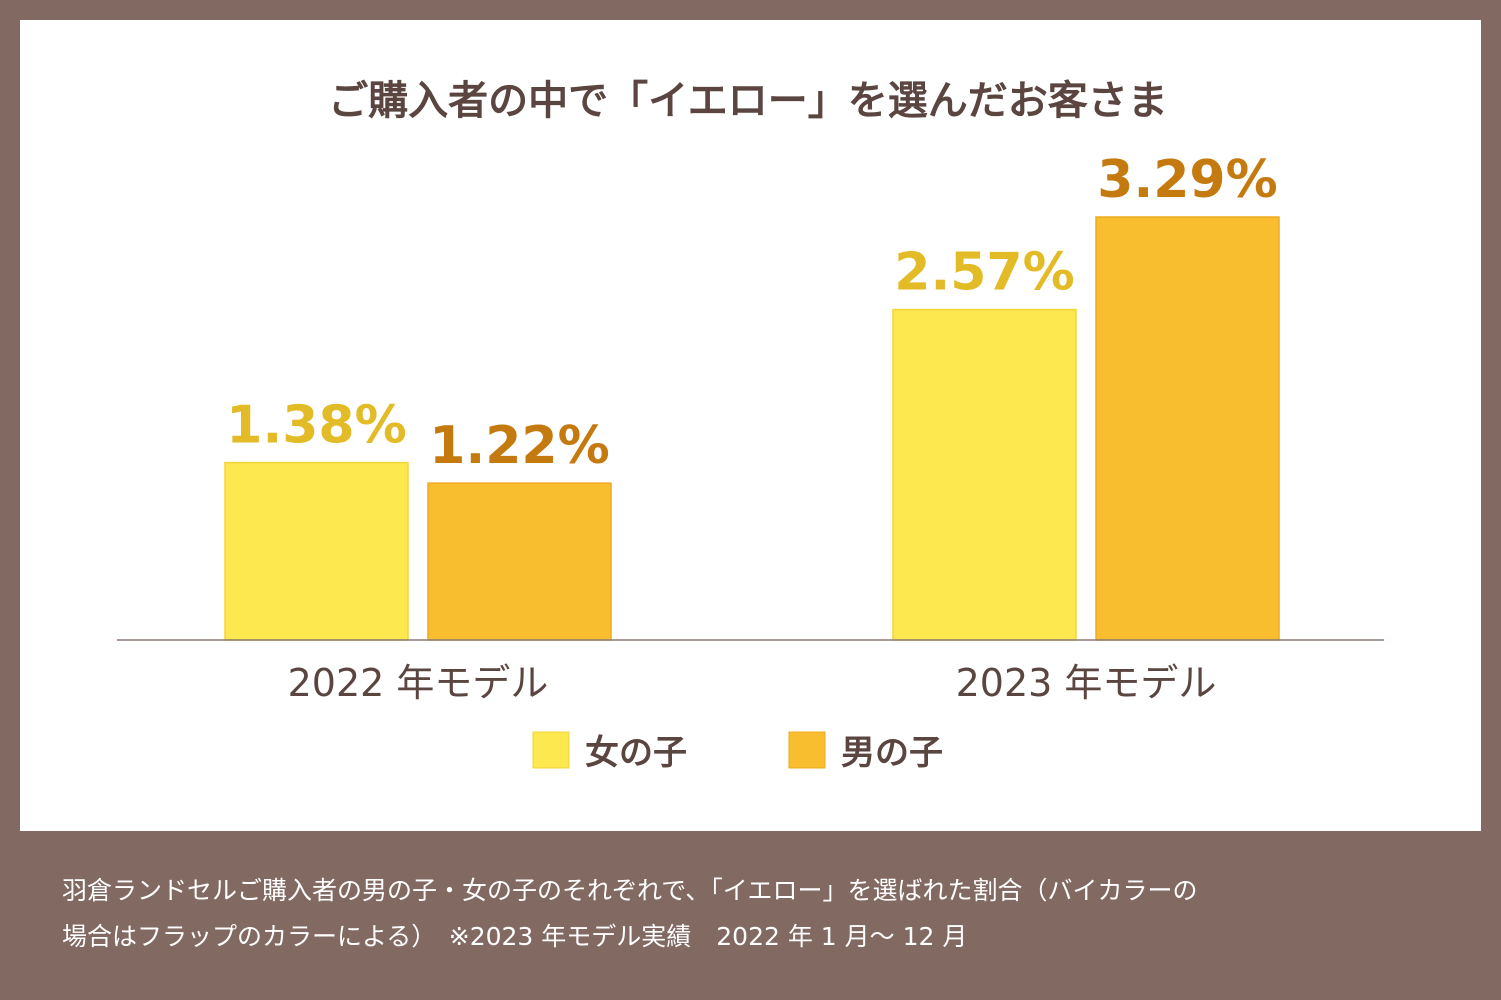  I want to click on value-label-2-1: 2.57%, so click(984, 273).